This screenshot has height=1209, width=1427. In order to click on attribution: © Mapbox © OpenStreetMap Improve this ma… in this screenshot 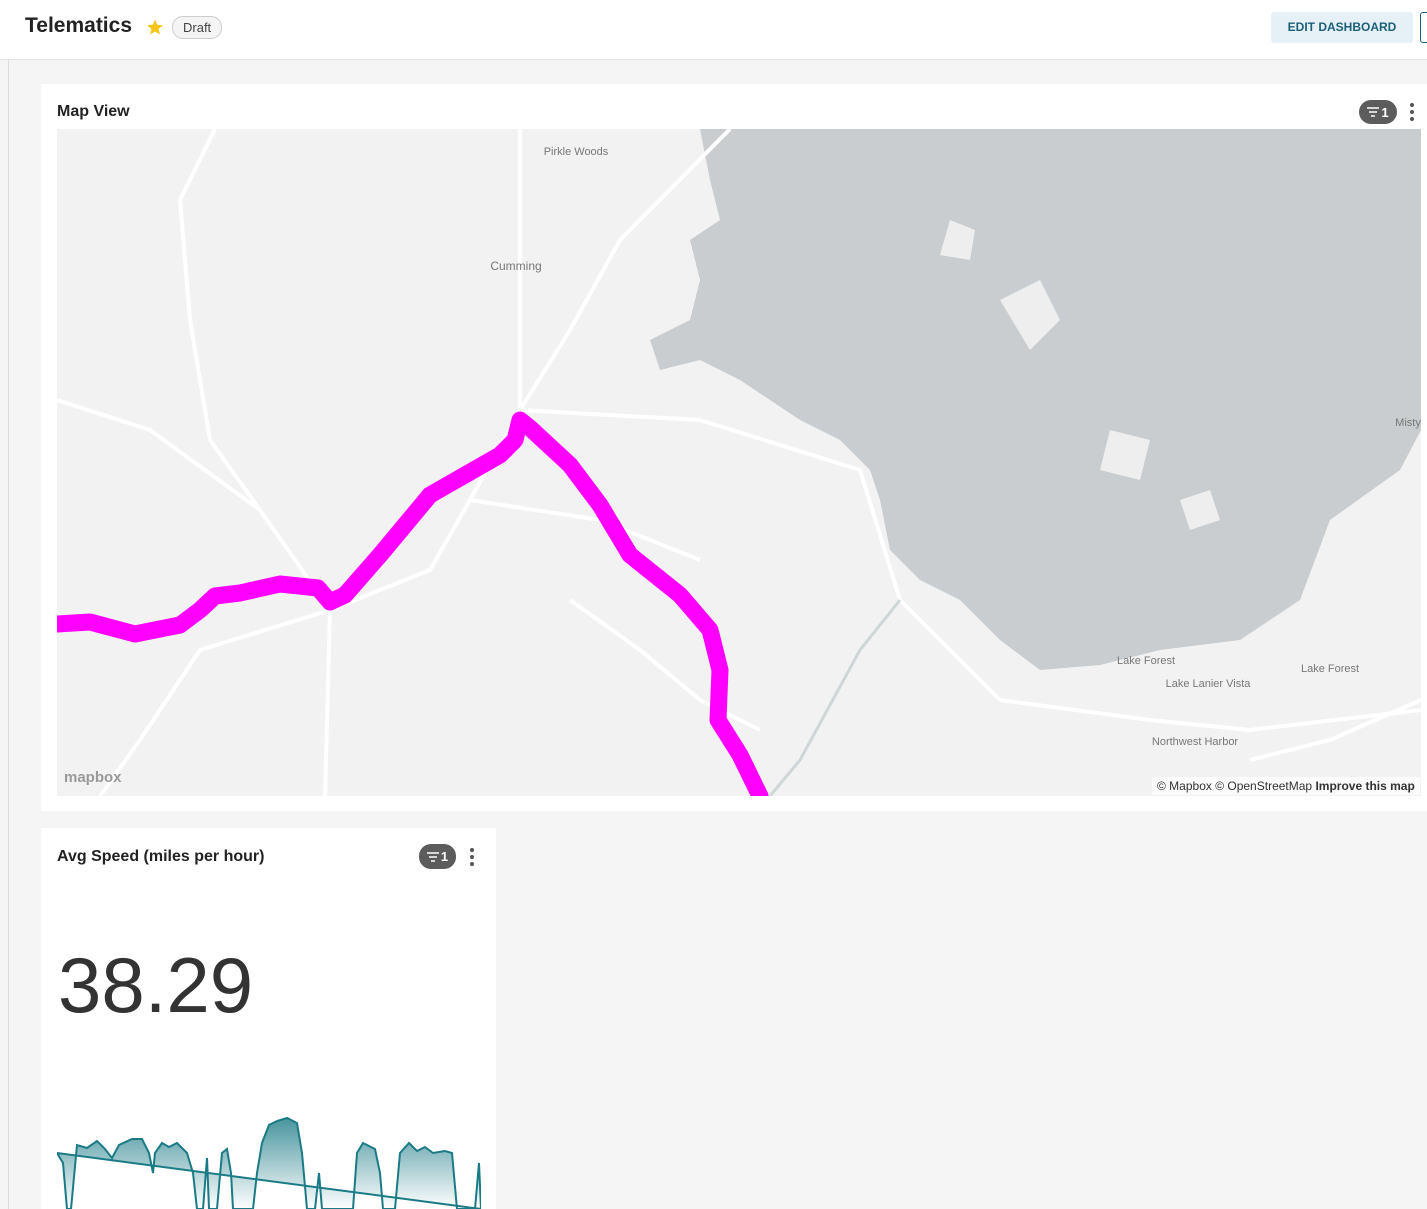, I will do `click(1286, 786)`.